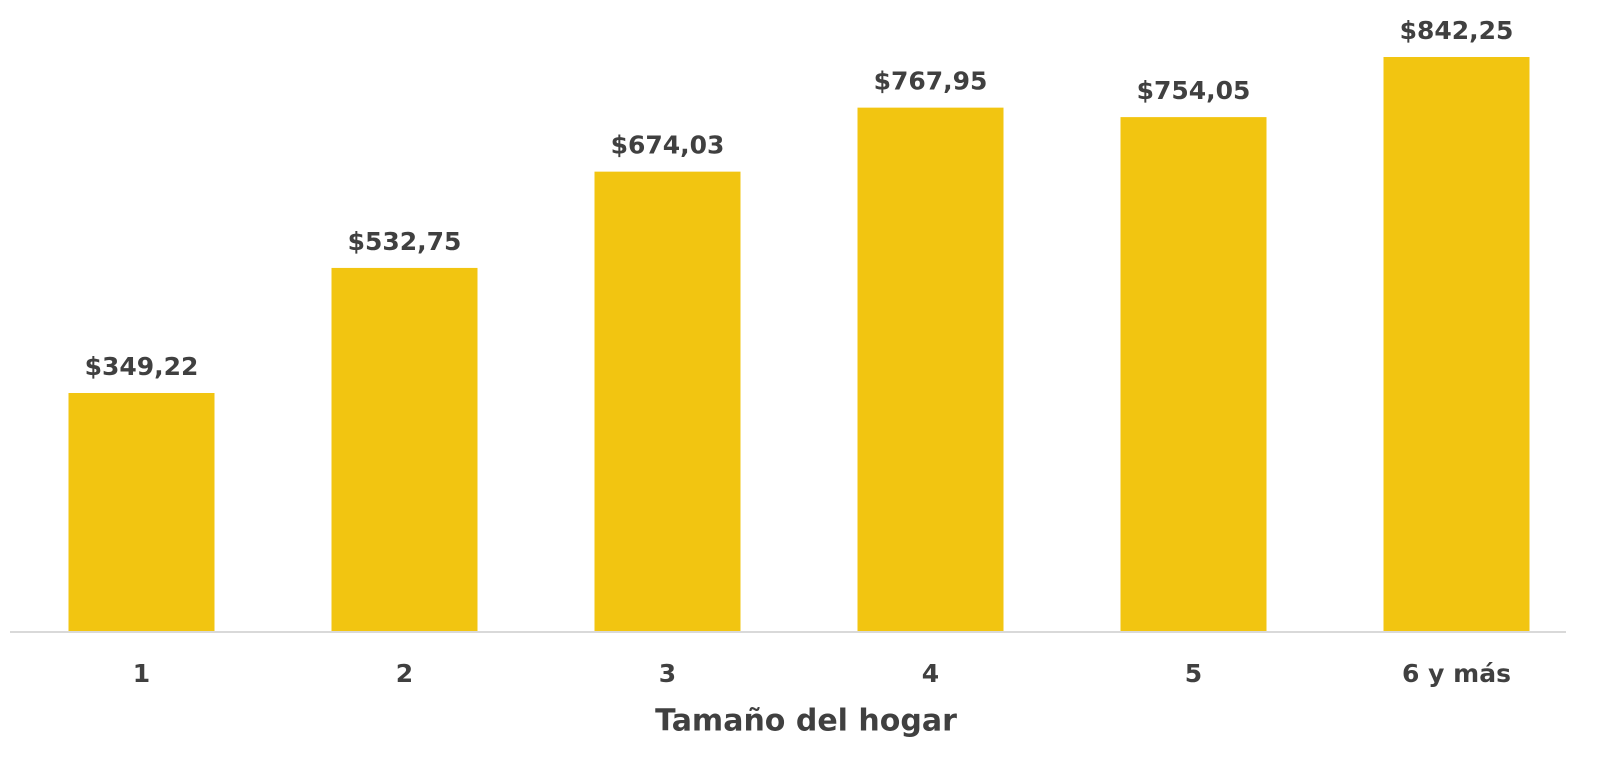 This screenshot has height=760, width=1606. Describe the element at coordinates (806, 721) in the screenshot. I see `x-axis-title: Tamaño del hogar` at that location.